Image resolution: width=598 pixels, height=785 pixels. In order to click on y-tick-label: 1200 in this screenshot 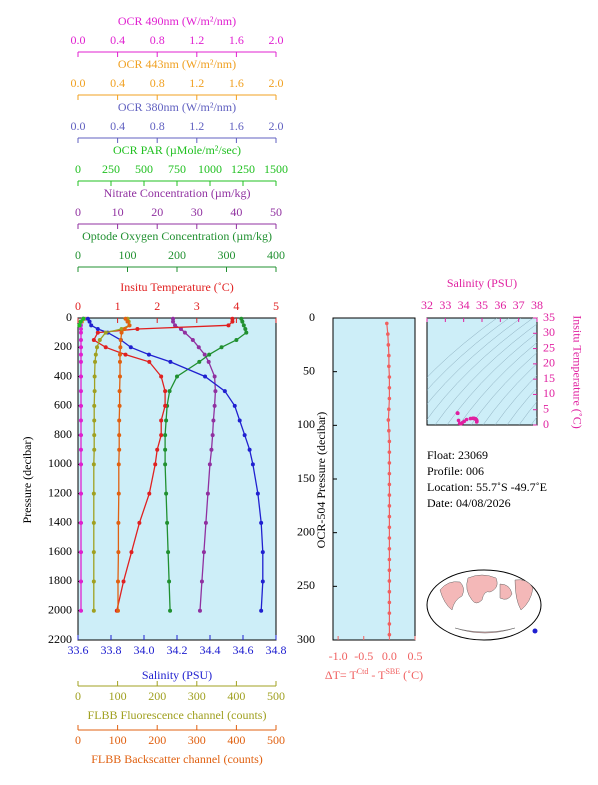, I will do `click(60, 492)`.